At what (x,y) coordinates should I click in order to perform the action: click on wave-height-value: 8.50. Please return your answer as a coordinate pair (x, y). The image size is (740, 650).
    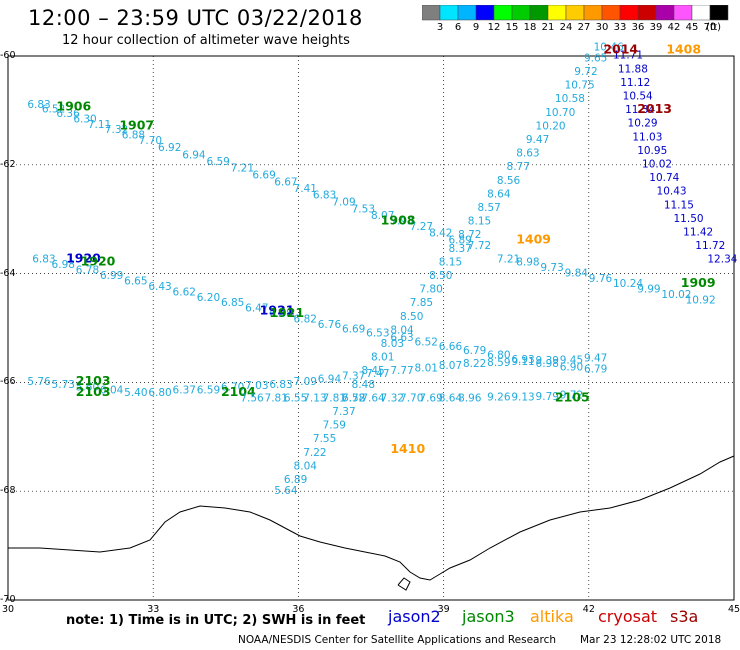
    Looking at the image, I should click on (440, 276).